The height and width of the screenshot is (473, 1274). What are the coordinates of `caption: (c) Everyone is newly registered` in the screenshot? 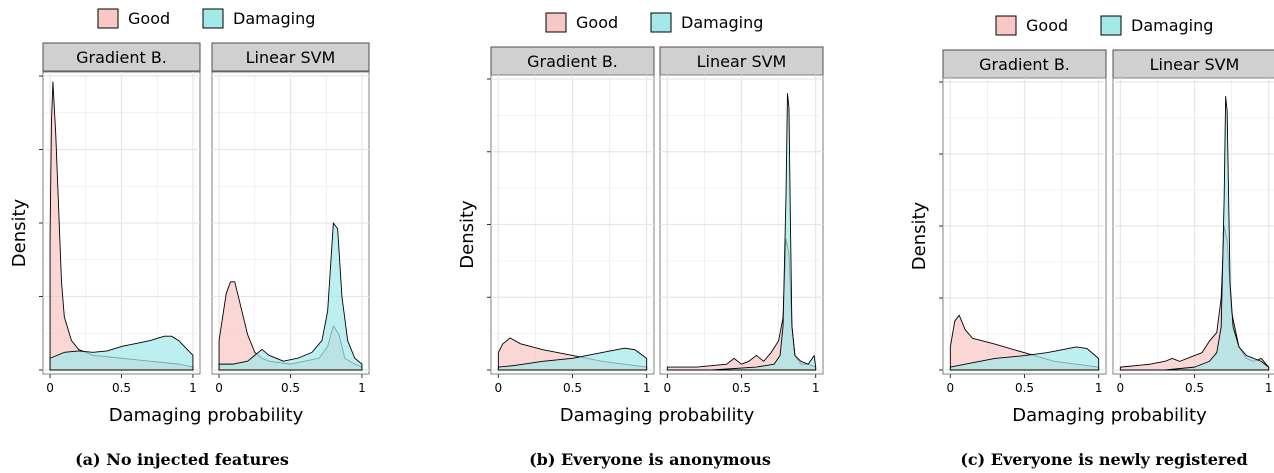 It's located at (1103, 459).